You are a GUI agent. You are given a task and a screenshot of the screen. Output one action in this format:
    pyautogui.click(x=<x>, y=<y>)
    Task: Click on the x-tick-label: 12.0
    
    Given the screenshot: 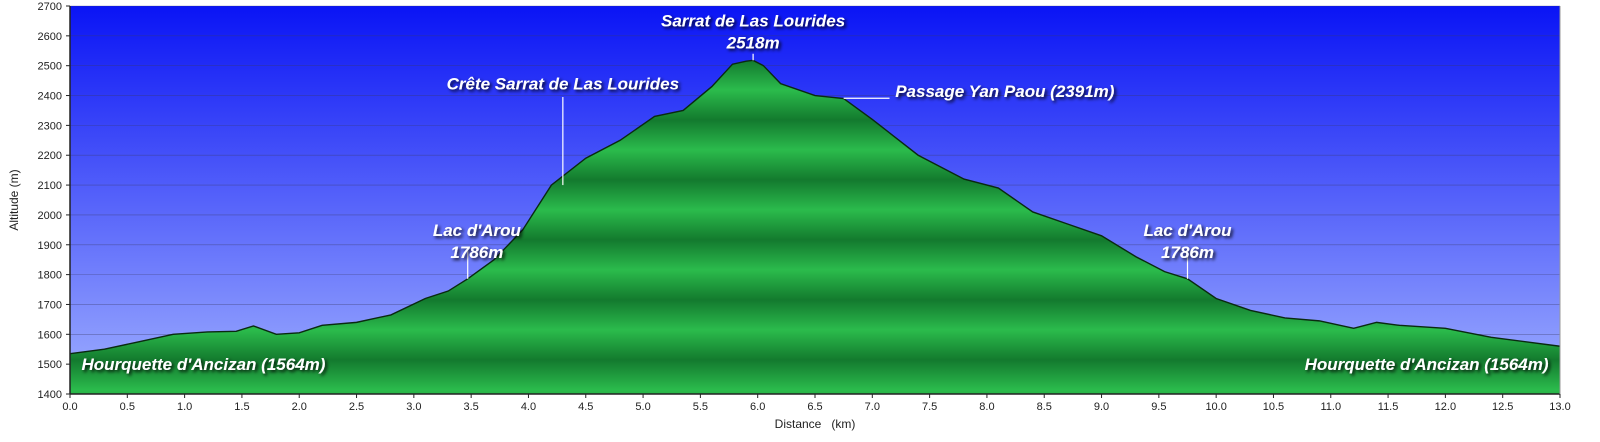 What is the action you would take?
    pyautogui.click(x=1445, y=407)
    